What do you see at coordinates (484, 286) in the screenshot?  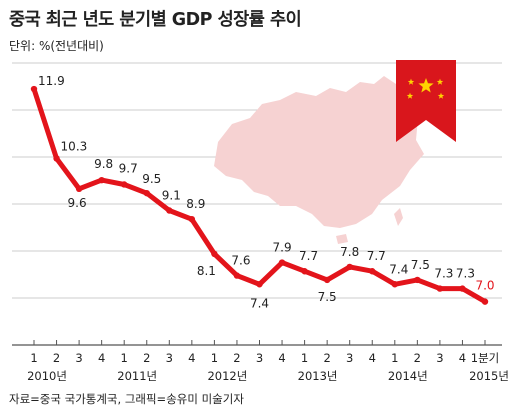 I see `data-label: 7.0` at bounding box center [484, 286].